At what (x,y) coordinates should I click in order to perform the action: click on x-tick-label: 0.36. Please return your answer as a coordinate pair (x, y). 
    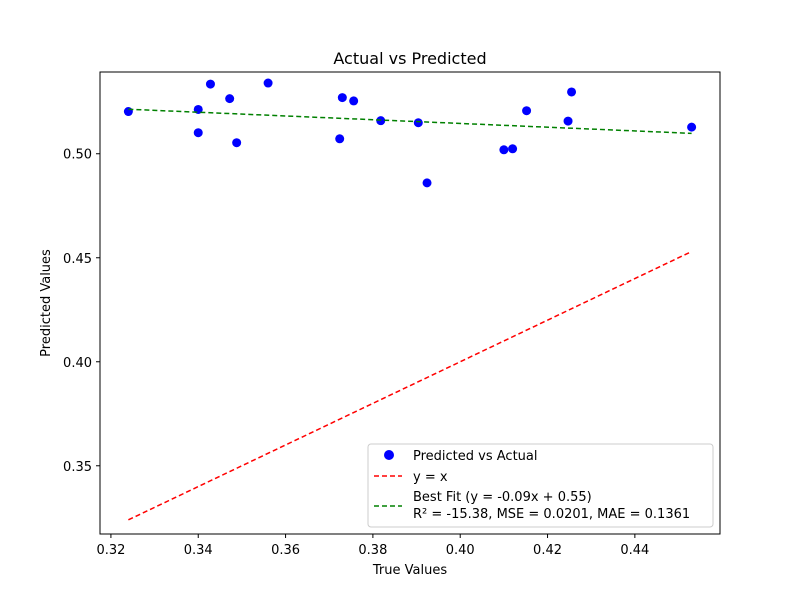
    Looking at the image, I should click on (285, 550).